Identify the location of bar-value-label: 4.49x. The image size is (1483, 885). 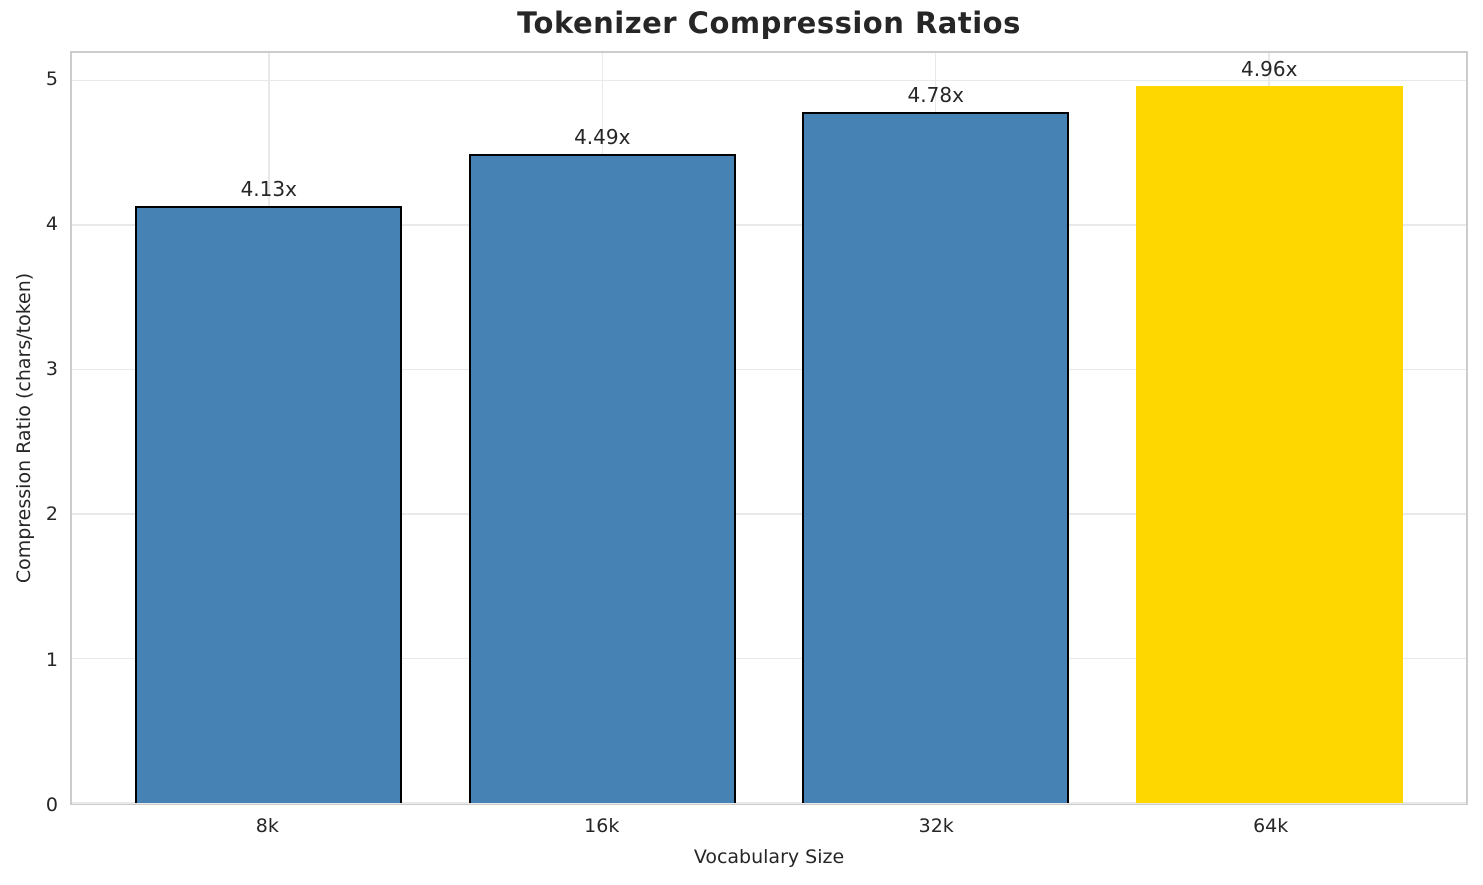
(602, 137).